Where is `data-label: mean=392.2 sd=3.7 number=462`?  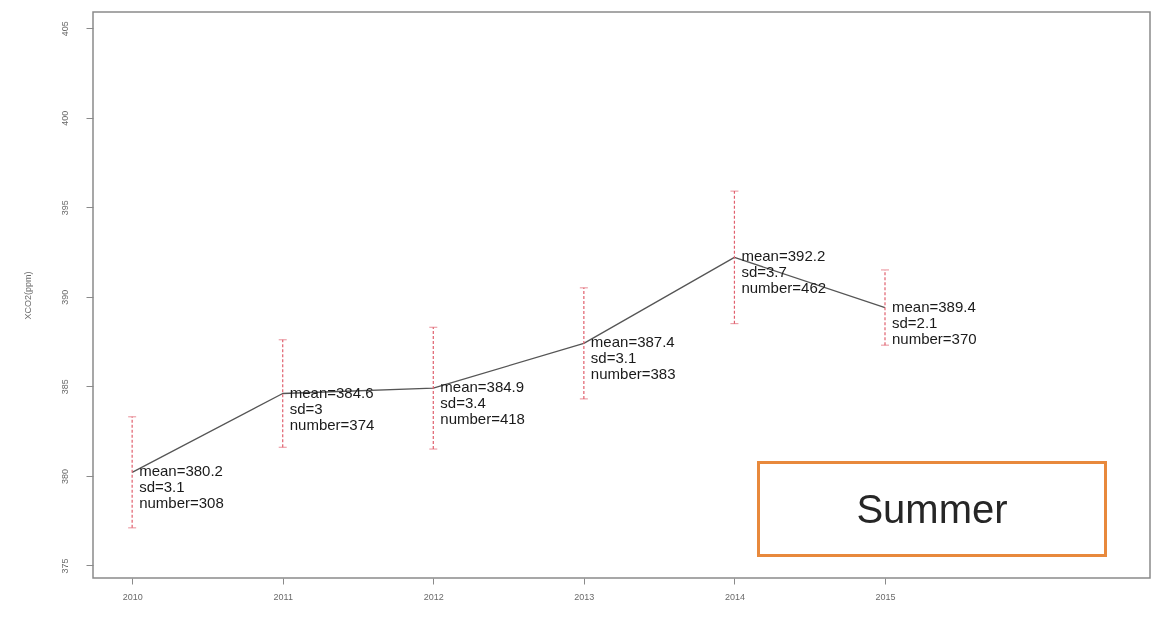
data-label: mean=392.2 sd=3.7 number=462 is located at coordinates (784, 272).